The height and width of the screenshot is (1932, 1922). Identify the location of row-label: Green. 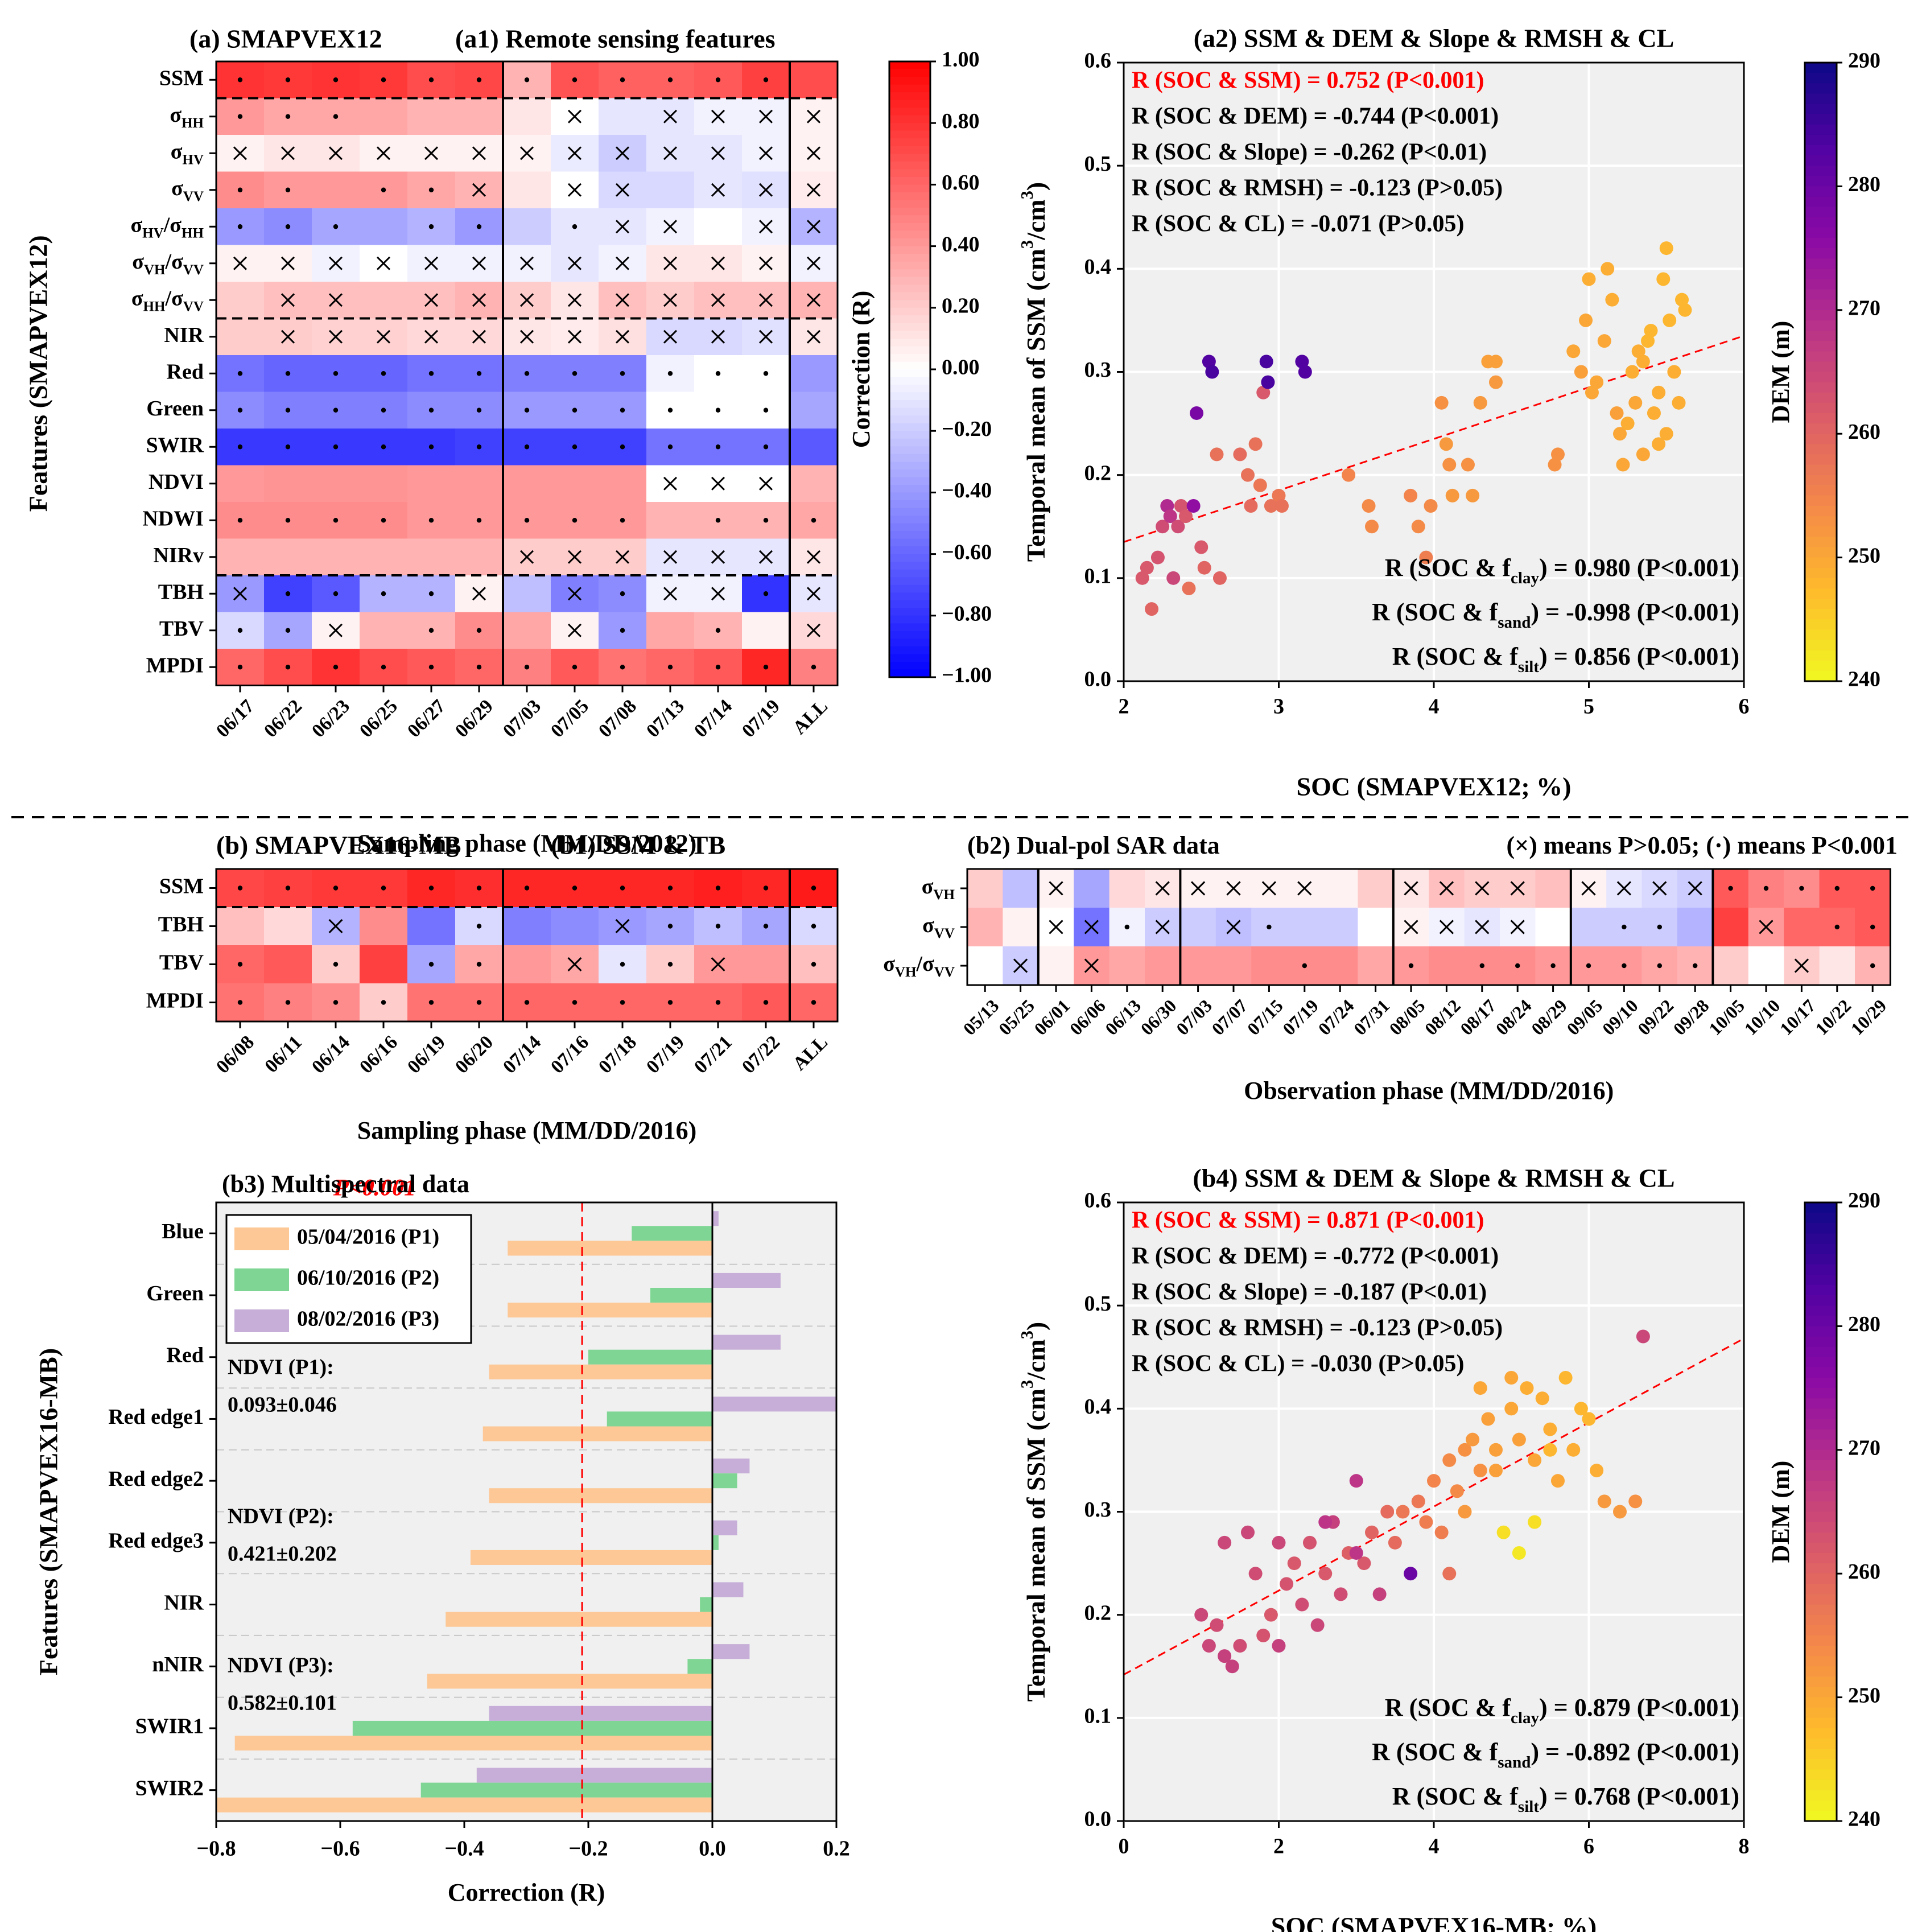
(175, 408).